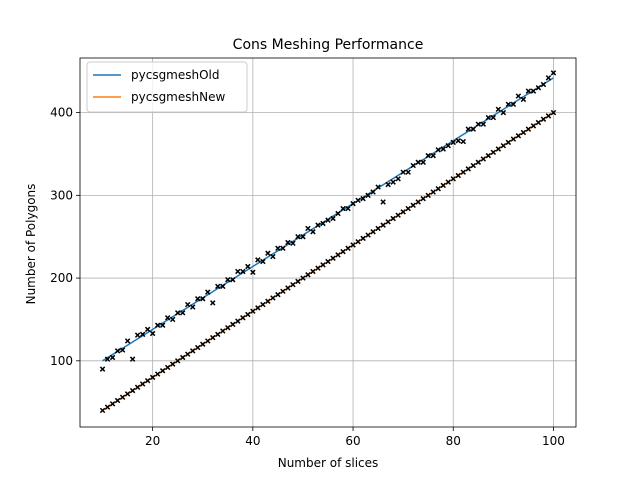 Image resolution: width=640 pixels, height=480 pixels. I want to click on x-tick-label: 20, so click(152, 441).